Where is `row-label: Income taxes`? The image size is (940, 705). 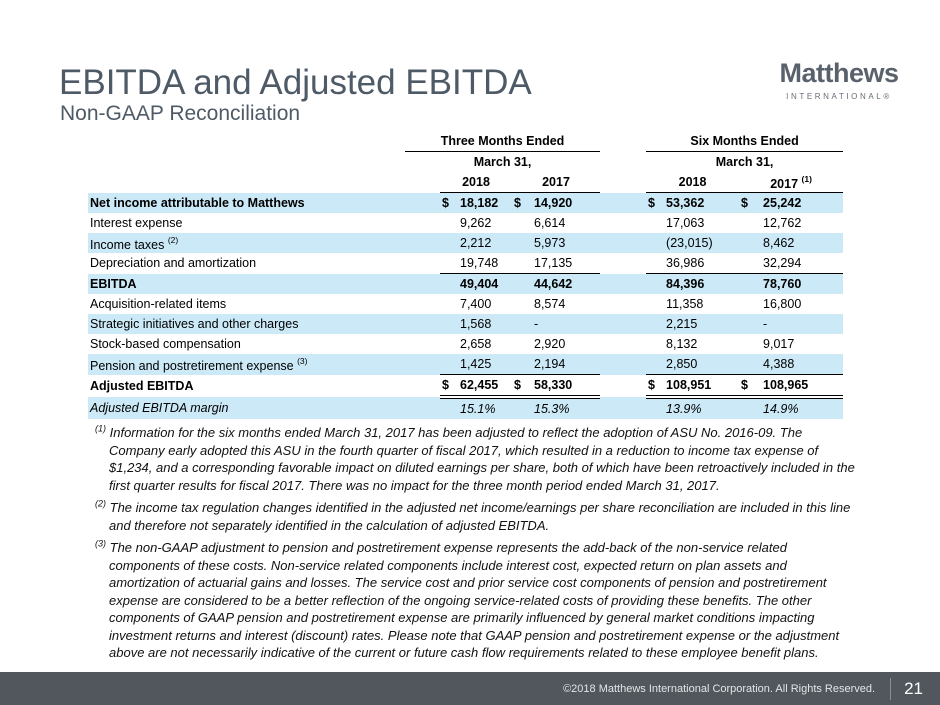
row-label: Income taxes is located at coordinates (127, 245).